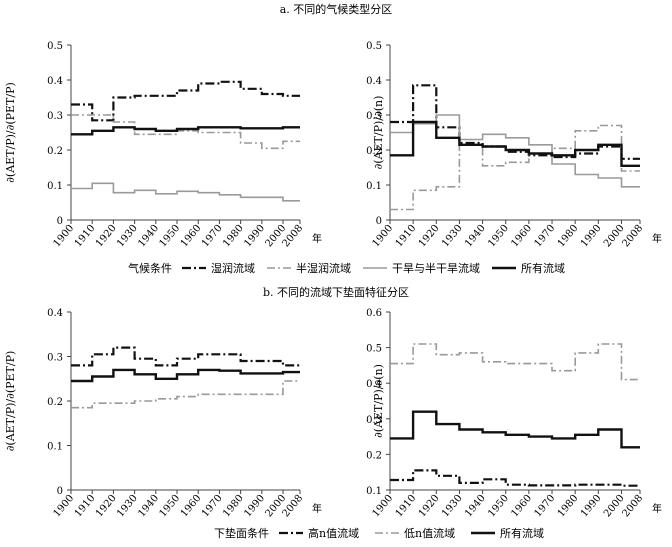 The height and width of the screenshot is (547, 672). I want to click on legend-item-label: 低n值流域, so click(429, 533).